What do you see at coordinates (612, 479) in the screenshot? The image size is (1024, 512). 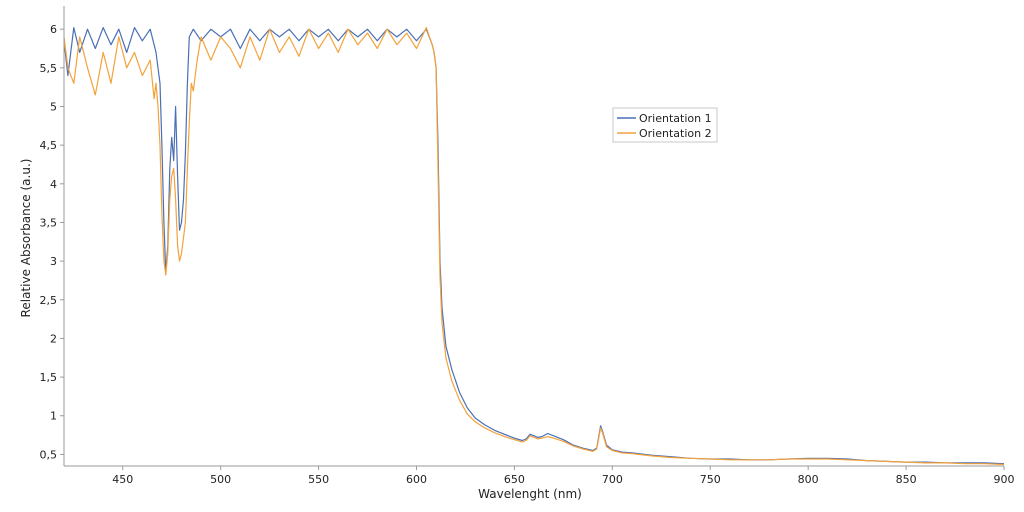 I see `x-tick-label: 700` at bounding box center [612, 479].